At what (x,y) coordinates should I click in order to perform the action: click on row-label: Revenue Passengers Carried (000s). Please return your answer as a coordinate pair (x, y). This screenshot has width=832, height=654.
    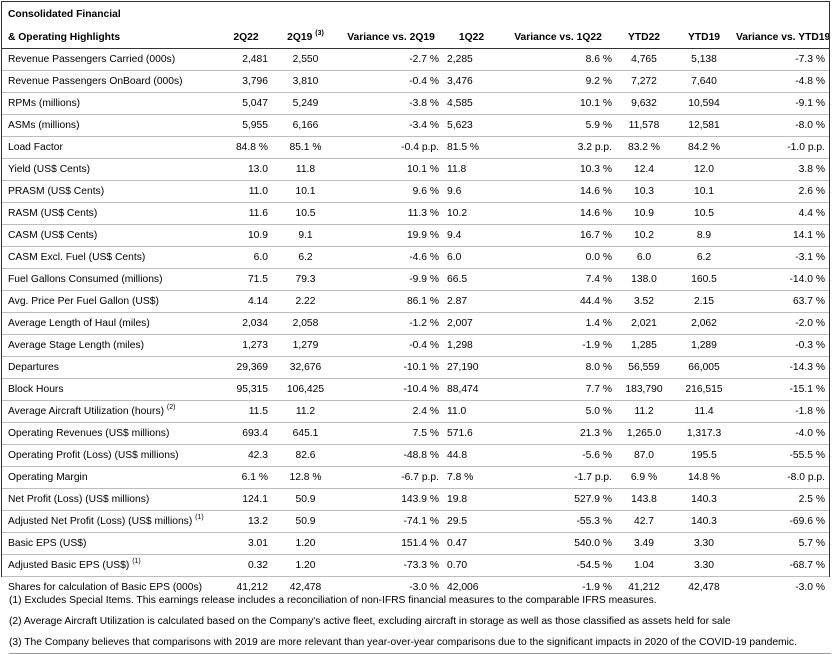
    Looking at the image, I should click on (111, 59).